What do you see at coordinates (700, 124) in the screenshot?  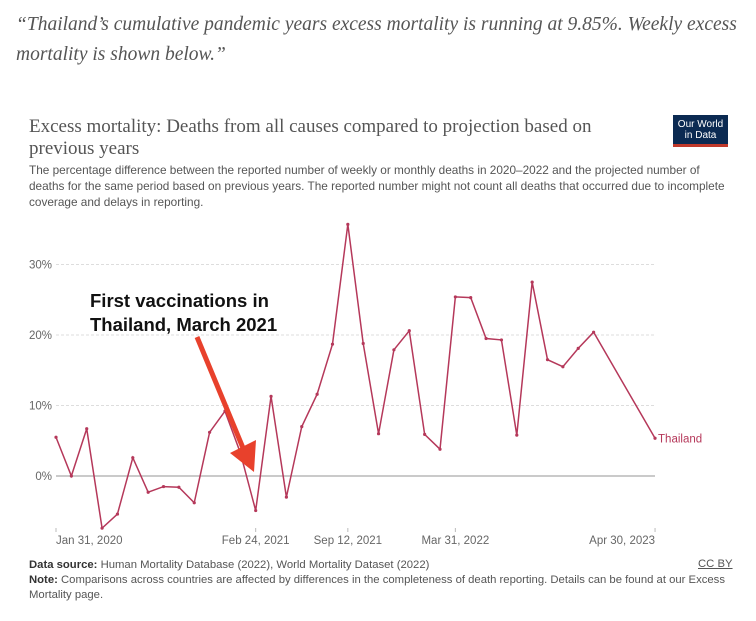 I see `logo-line1: Our World` at bounding box center [700, 124].